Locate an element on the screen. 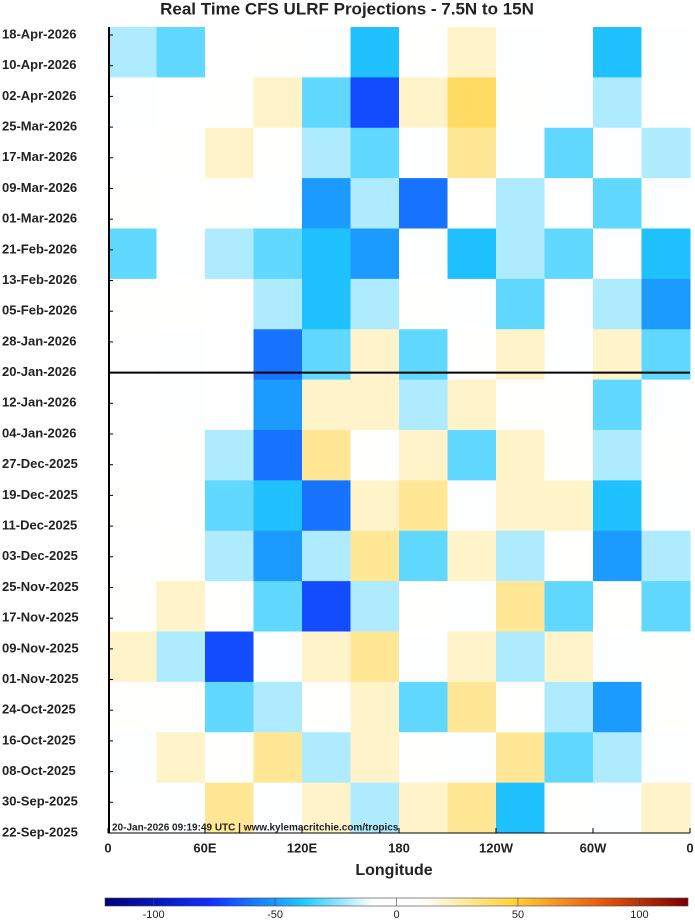 This screenshot has height=921, width=695. y-tick-label: 02-Apr-2026 is located at coordinates (39, 95).